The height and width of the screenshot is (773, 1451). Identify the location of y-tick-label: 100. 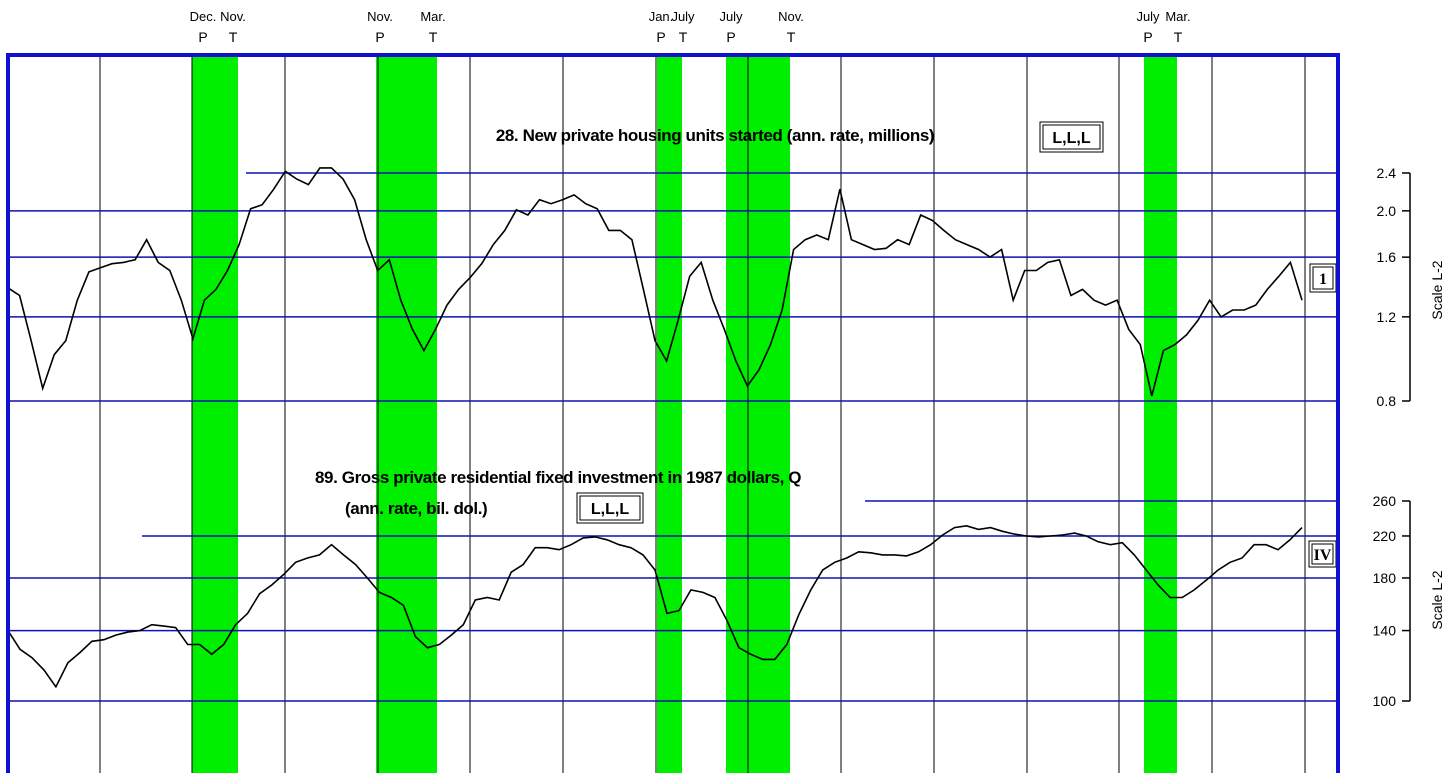
(1385, 701).